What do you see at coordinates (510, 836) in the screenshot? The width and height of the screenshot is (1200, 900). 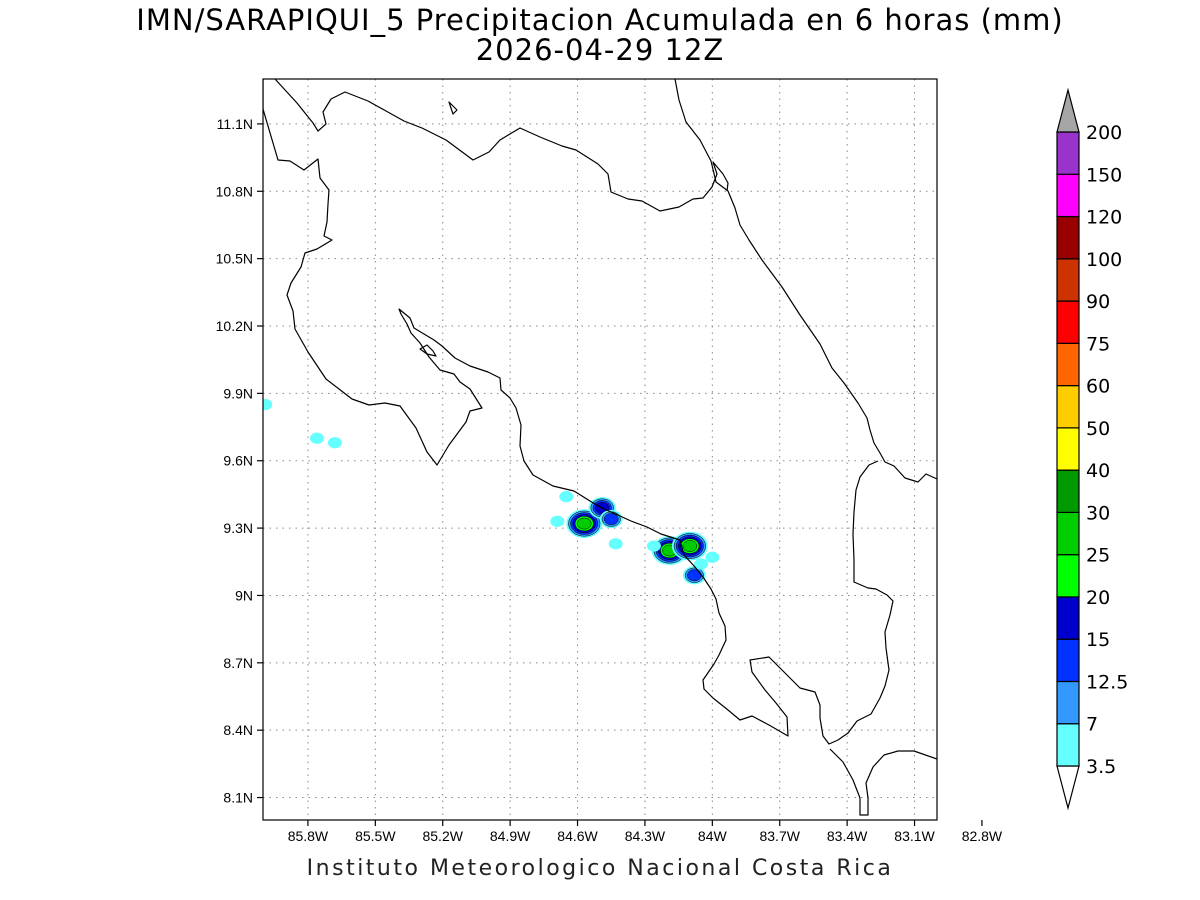 I see `lon-tick-label: 84.9W` at bounding box center [510, 836].